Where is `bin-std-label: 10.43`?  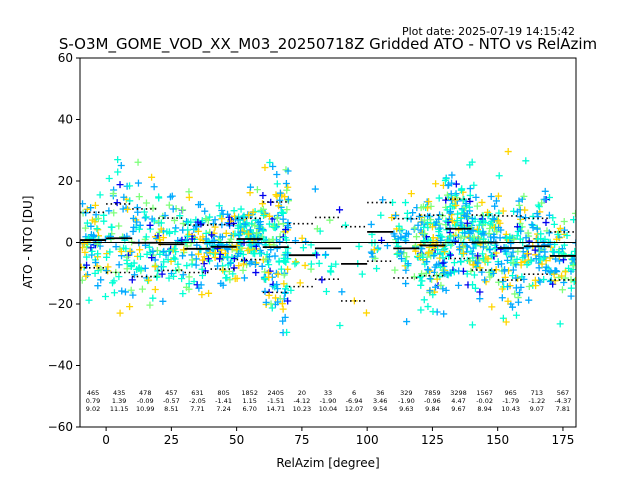
bin-std-label: 10.43 is located at coordinates (510, 409).